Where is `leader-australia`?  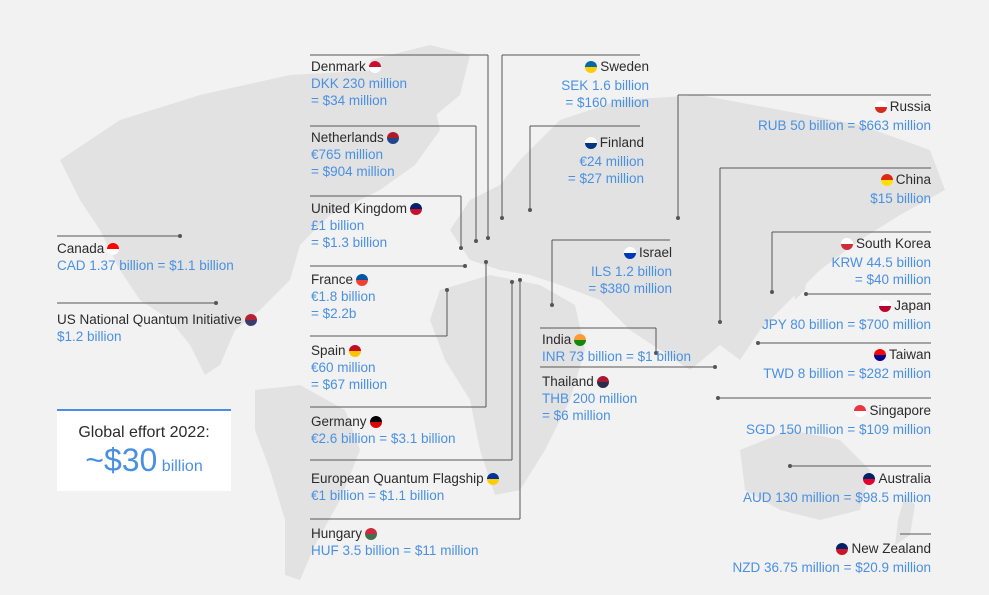
leader-australia is located at coordinates (859, 466).